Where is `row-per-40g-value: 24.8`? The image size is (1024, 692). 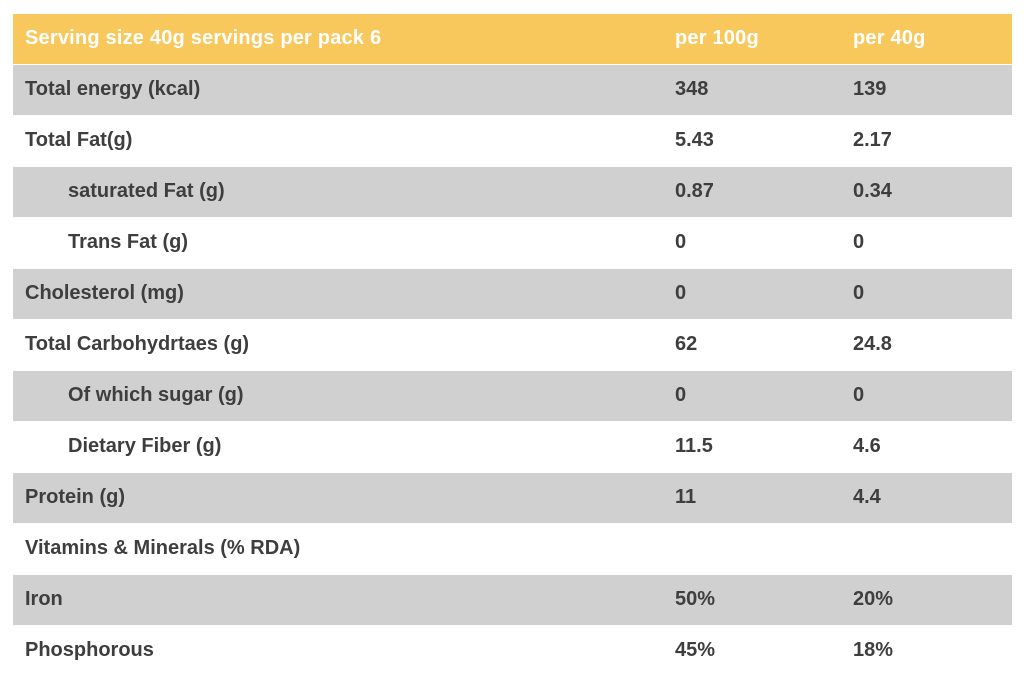 row-per-40g-value: 24.8 is located at coordinates (872, 344).